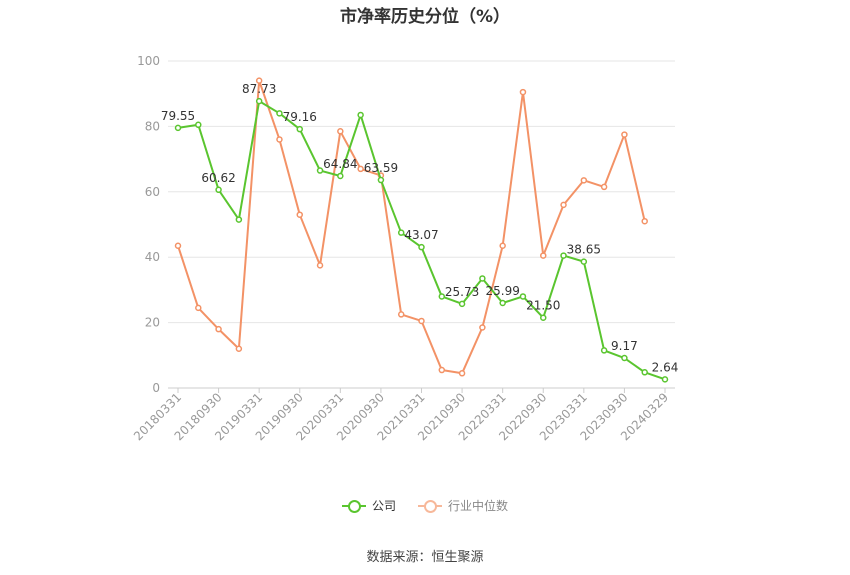 This screenshot has width=850, height=575. I want to click on data-label: 38.65, so click(584, 250).